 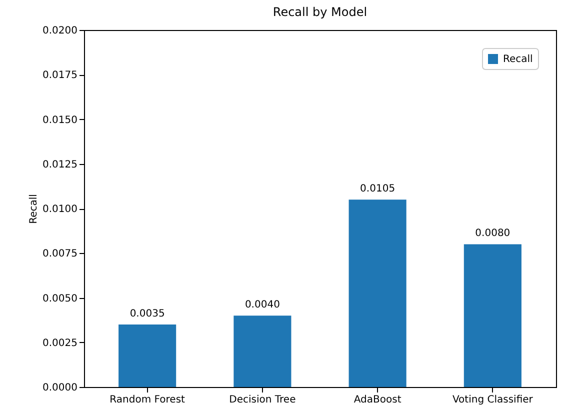 I want to click on y-tick-label: 0.0150, so click(x=60, y=120).